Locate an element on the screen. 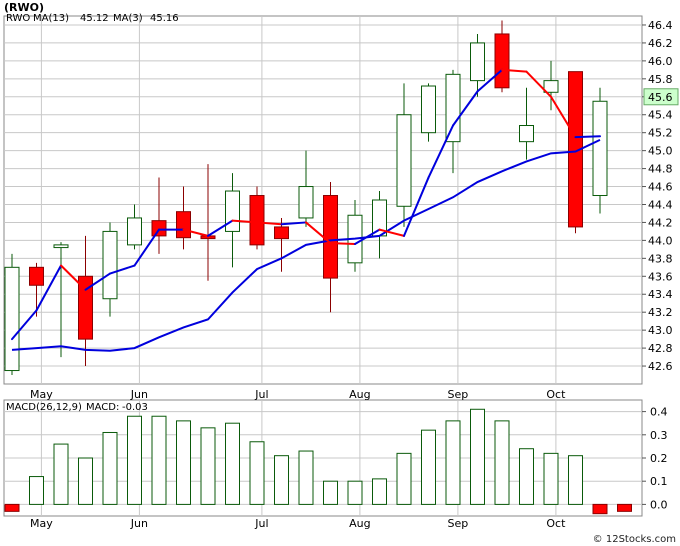  price-tick-label: 45.8 is located at coordinates (660, 79).